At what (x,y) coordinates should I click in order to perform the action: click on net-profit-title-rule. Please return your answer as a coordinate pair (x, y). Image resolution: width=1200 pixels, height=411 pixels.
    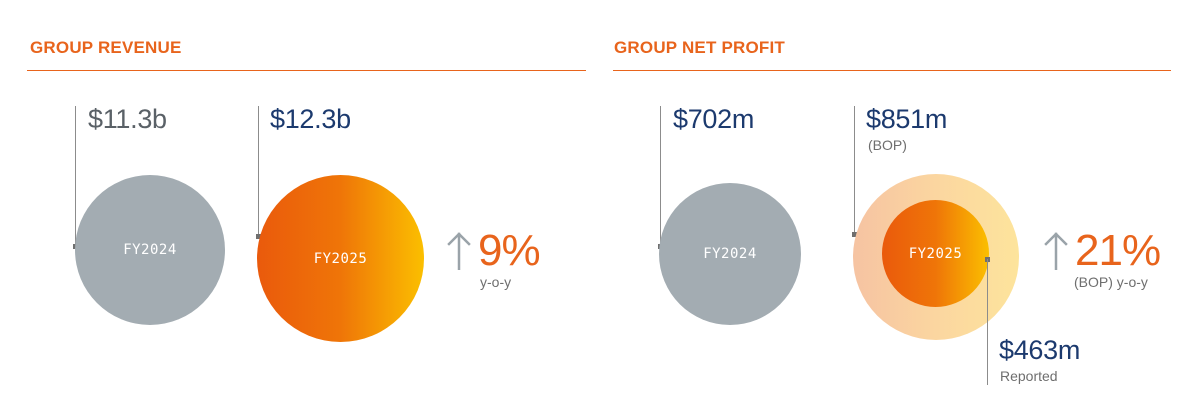
    Looking at the image, I should click on (892, 70).